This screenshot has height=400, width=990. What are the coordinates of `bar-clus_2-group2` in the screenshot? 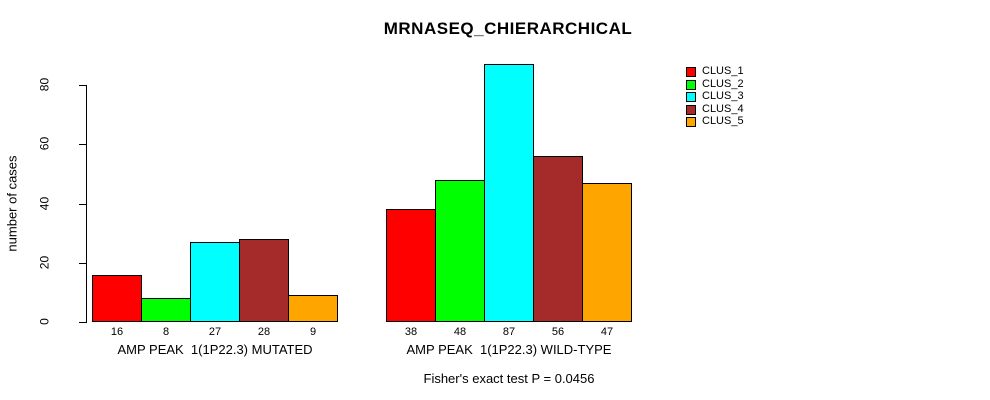 It's located at (460, 251).